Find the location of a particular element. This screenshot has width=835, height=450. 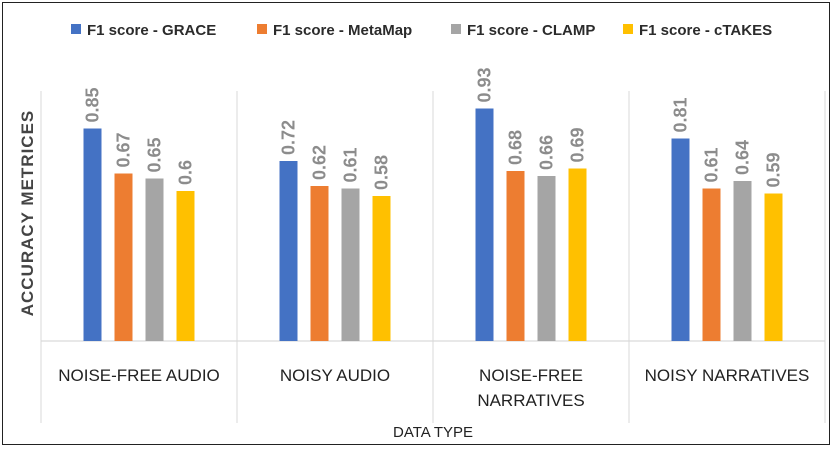

x-axis-title: DATA TYPE is located at coordinates (433, 432).